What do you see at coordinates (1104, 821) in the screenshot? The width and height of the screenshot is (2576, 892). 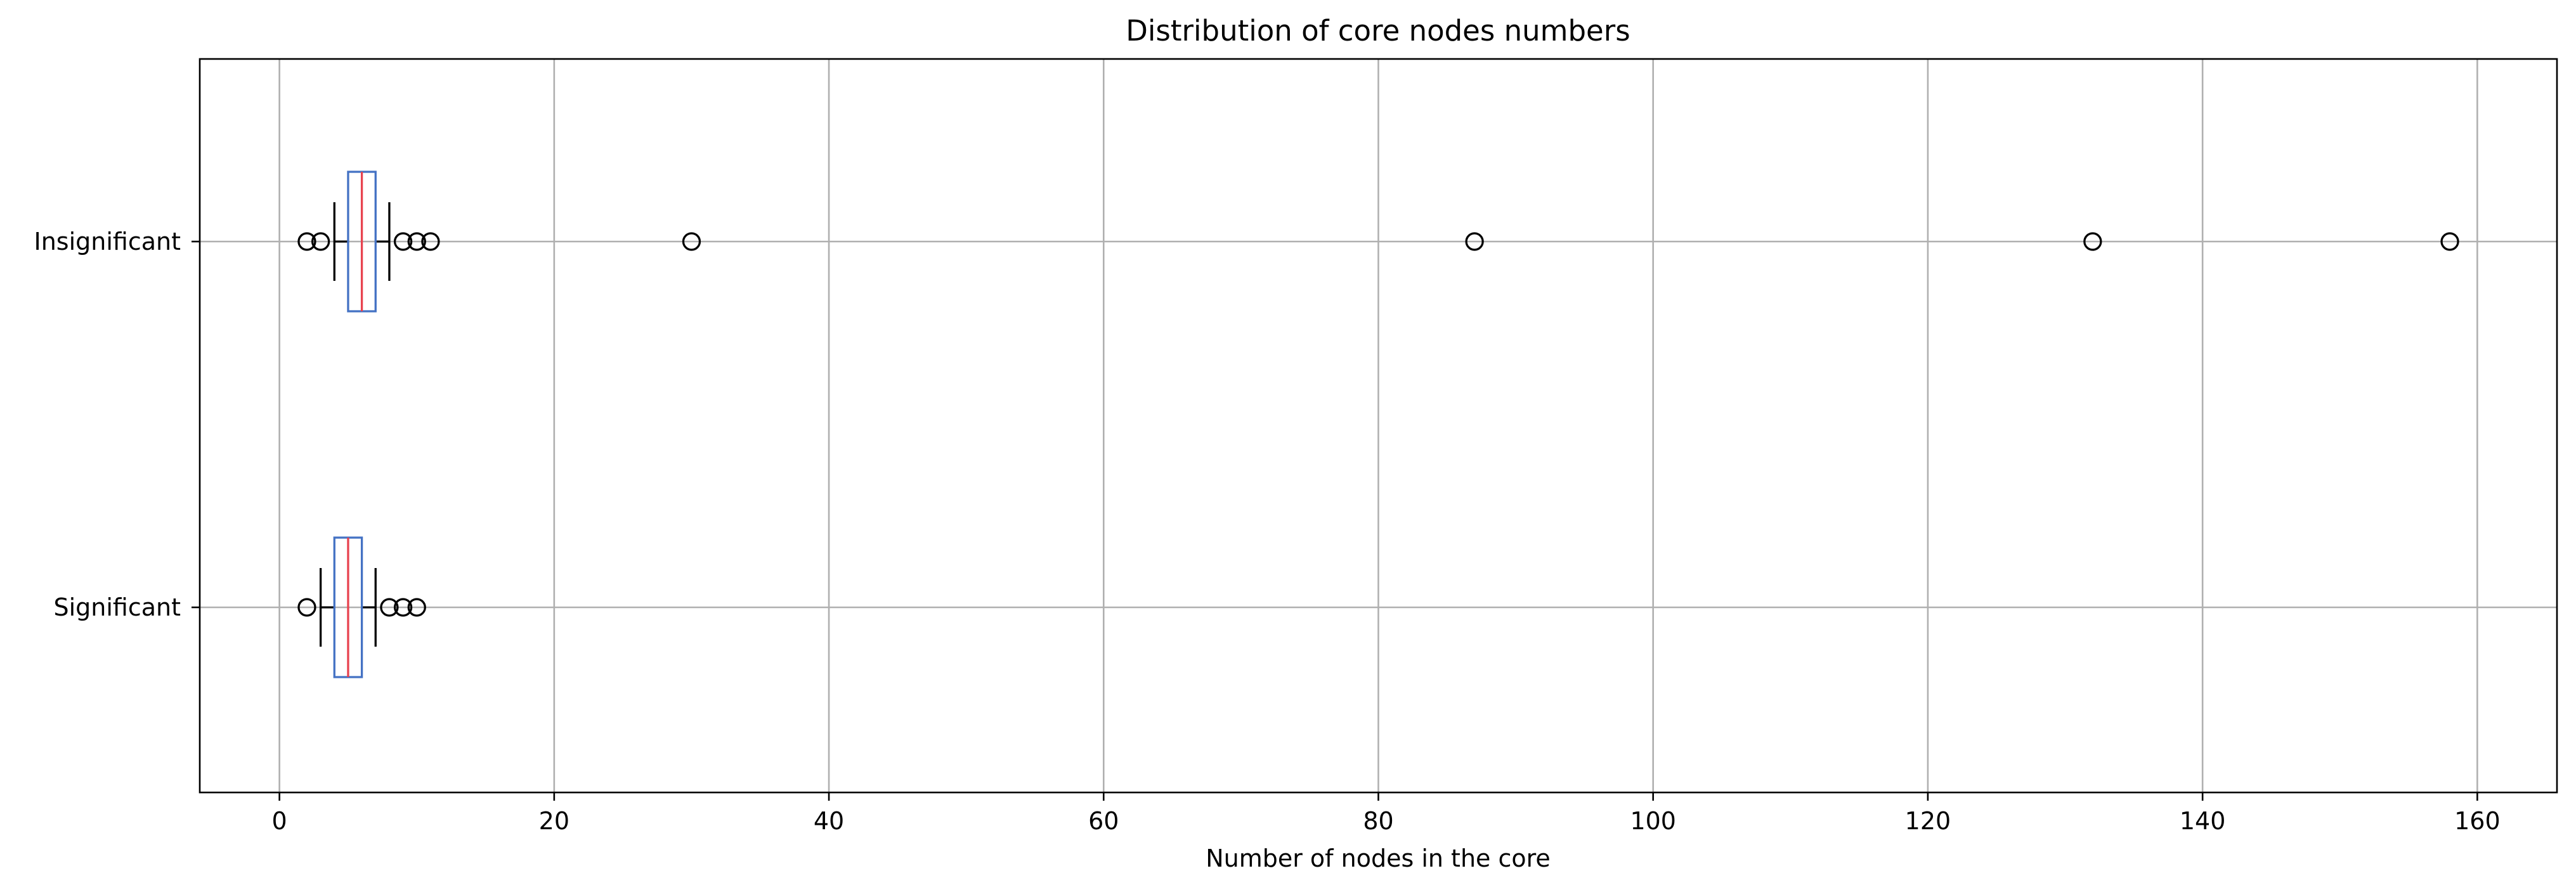 I see `x-tick-label: 60` at bounding box center [1104, 821].